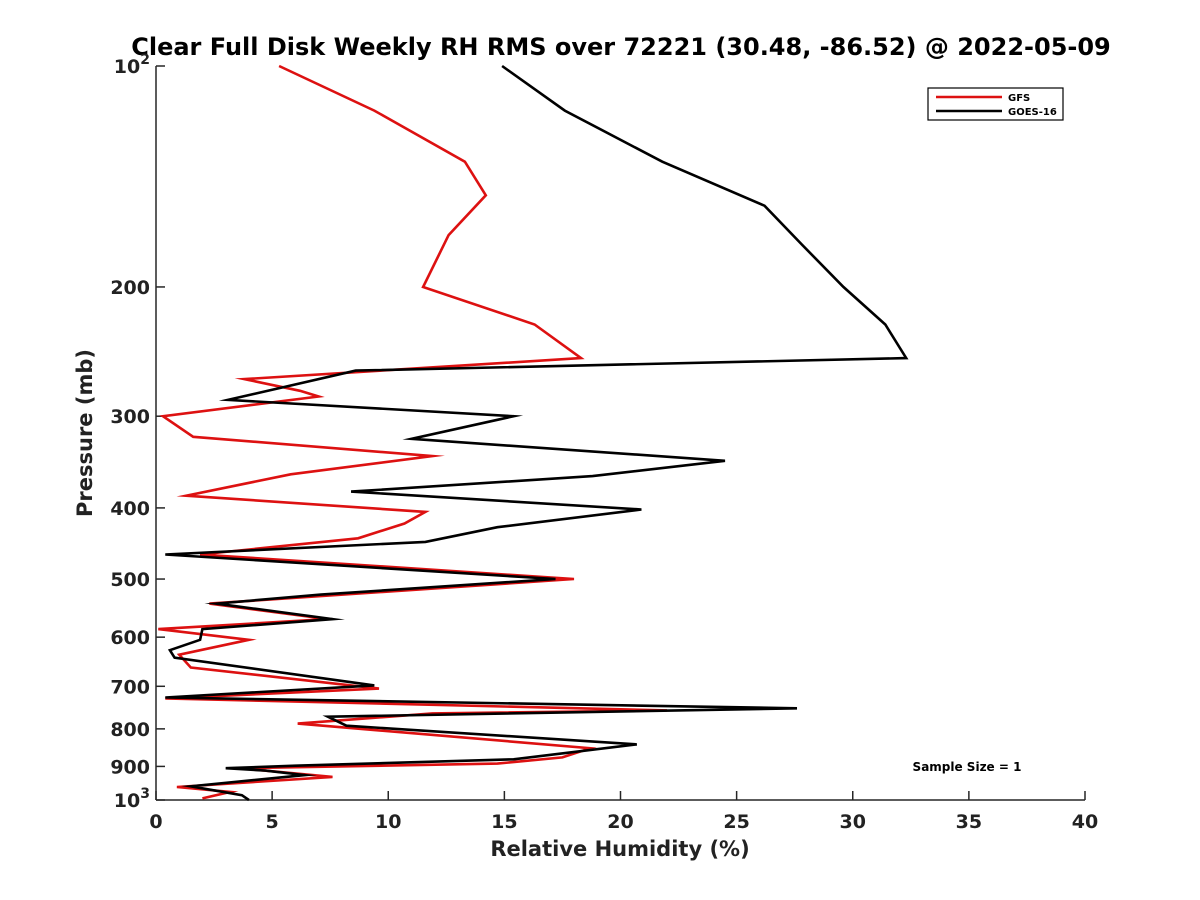 Image resolution: width=1200 pixels, height=900 pixels. I want to click on x-tick-label: 0, so click(155, 822).